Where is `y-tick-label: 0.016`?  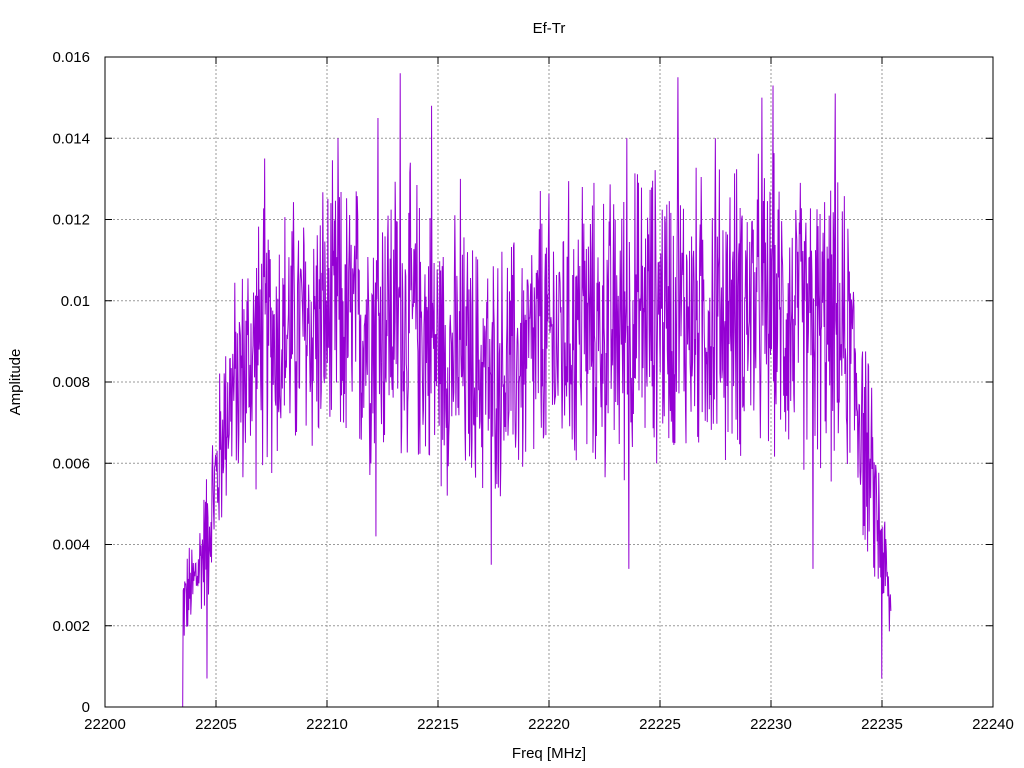
y-tick-label: 0.016 is located at coordinates (71, 57).